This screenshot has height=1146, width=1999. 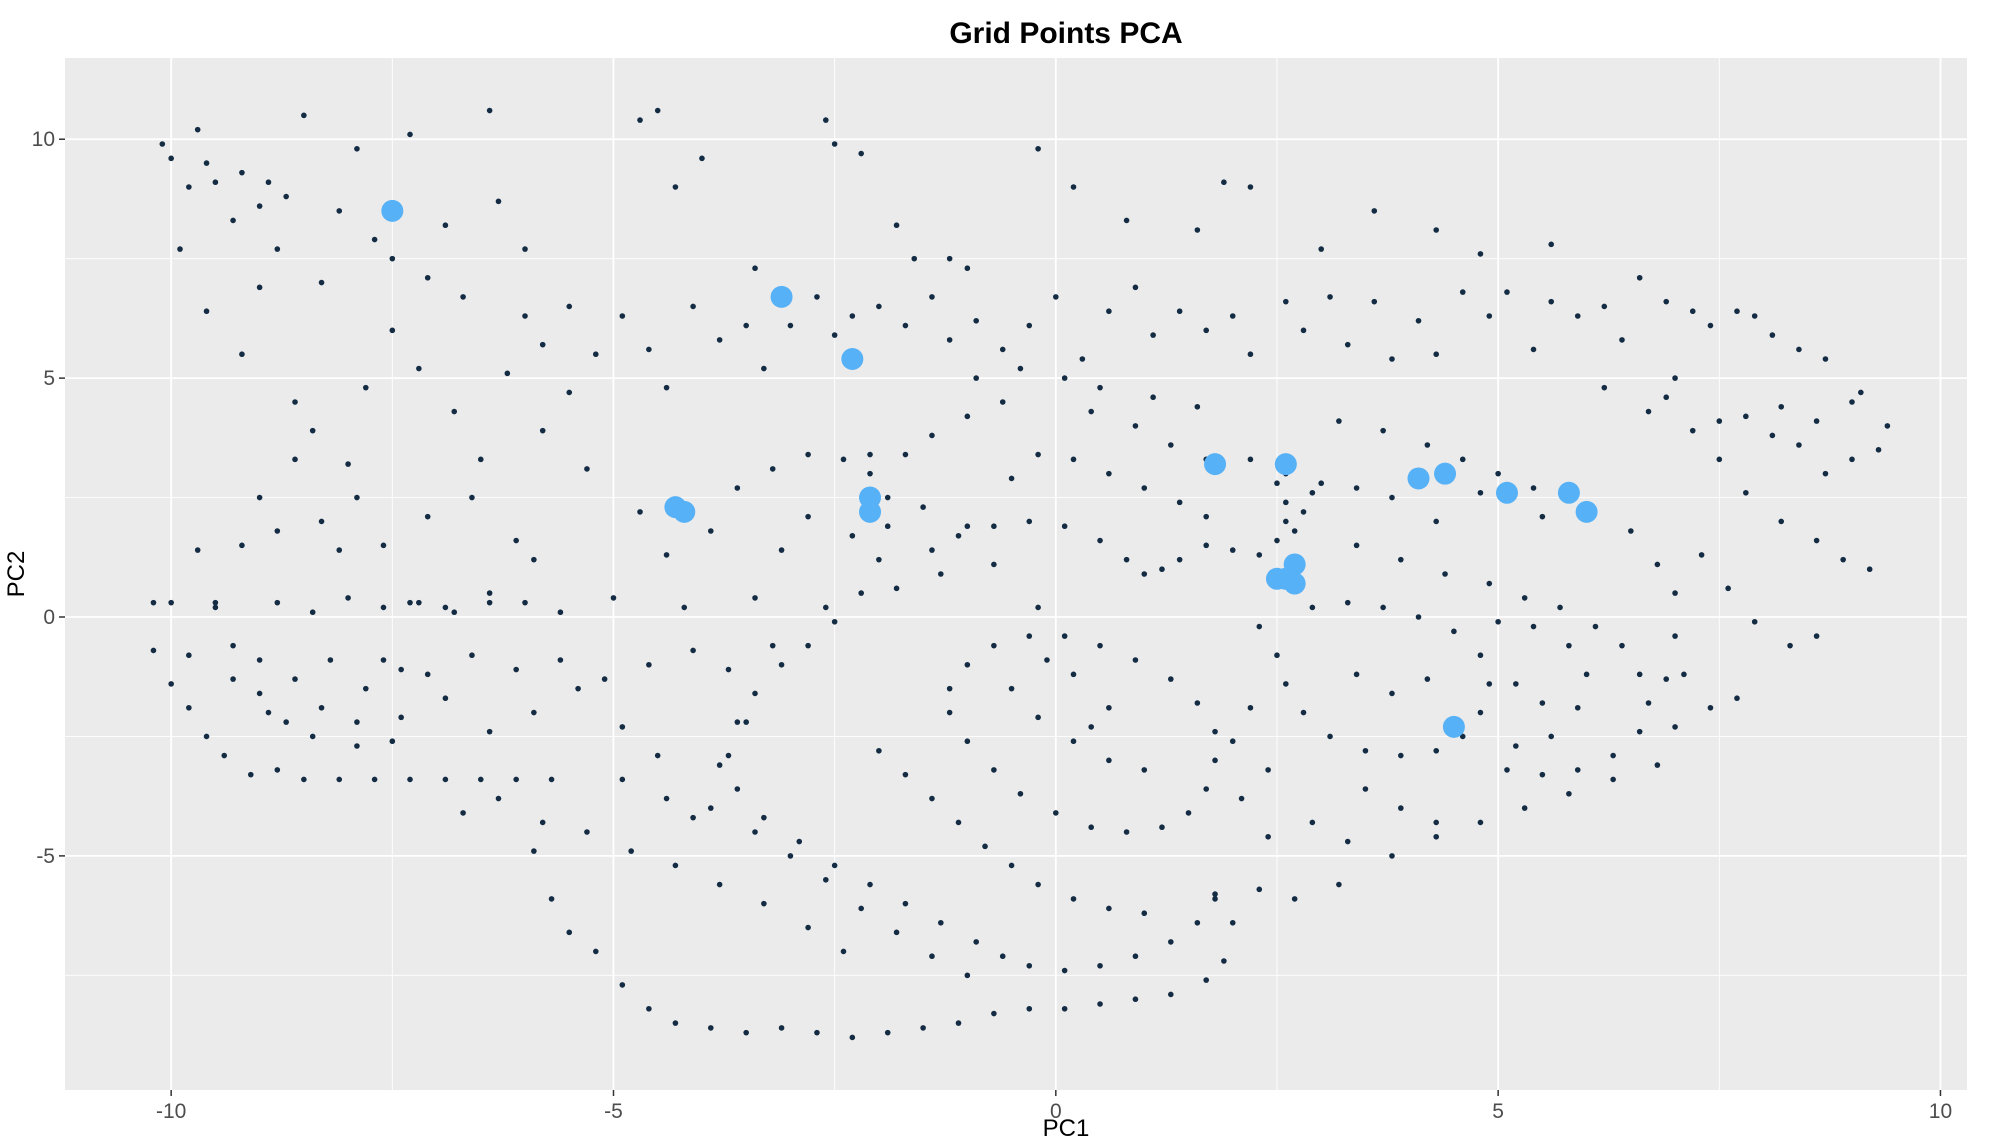 What do you see at coordinates (1215, 464) in the screenshot?
I see `highlight-point` at bounding box center [1215, 464].